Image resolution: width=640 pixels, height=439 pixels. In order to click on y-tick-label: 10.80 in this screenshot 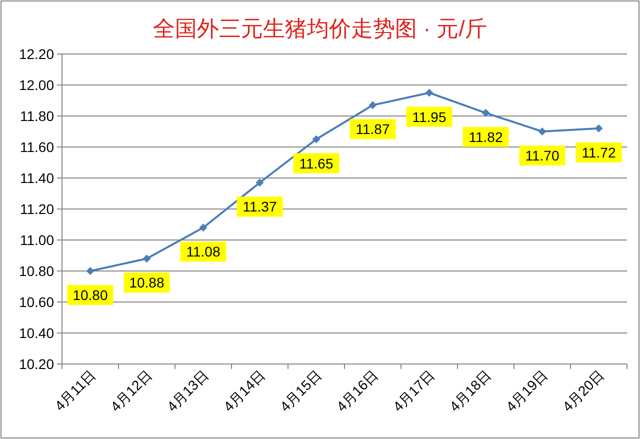, I will do `click(36, 271)`.